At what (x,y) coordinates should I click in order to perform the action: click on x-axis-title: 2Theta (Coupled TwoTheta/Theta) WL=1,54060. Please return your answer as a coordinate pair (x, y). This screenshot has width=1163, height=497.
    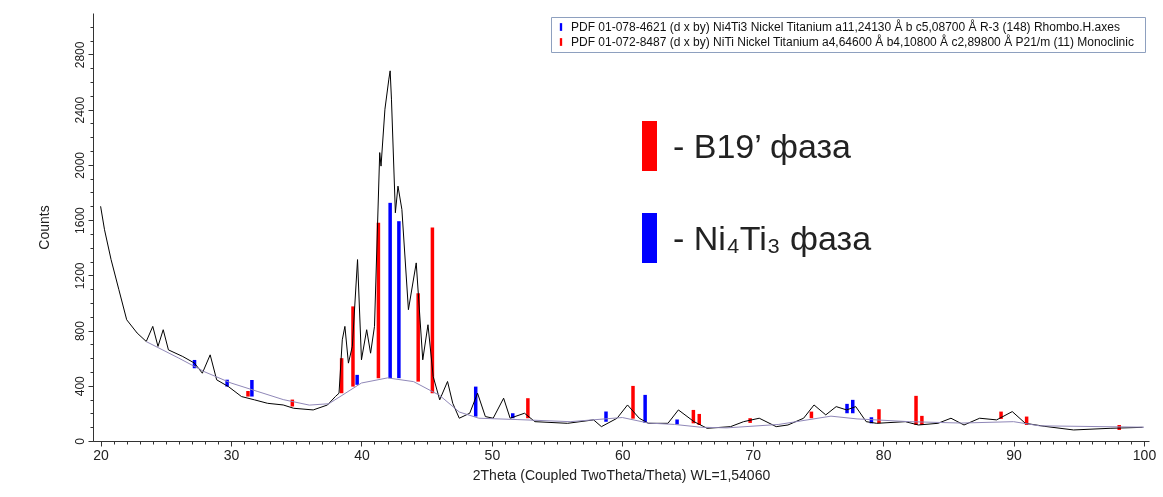
    Looking at the image, I should click on (621, 474).